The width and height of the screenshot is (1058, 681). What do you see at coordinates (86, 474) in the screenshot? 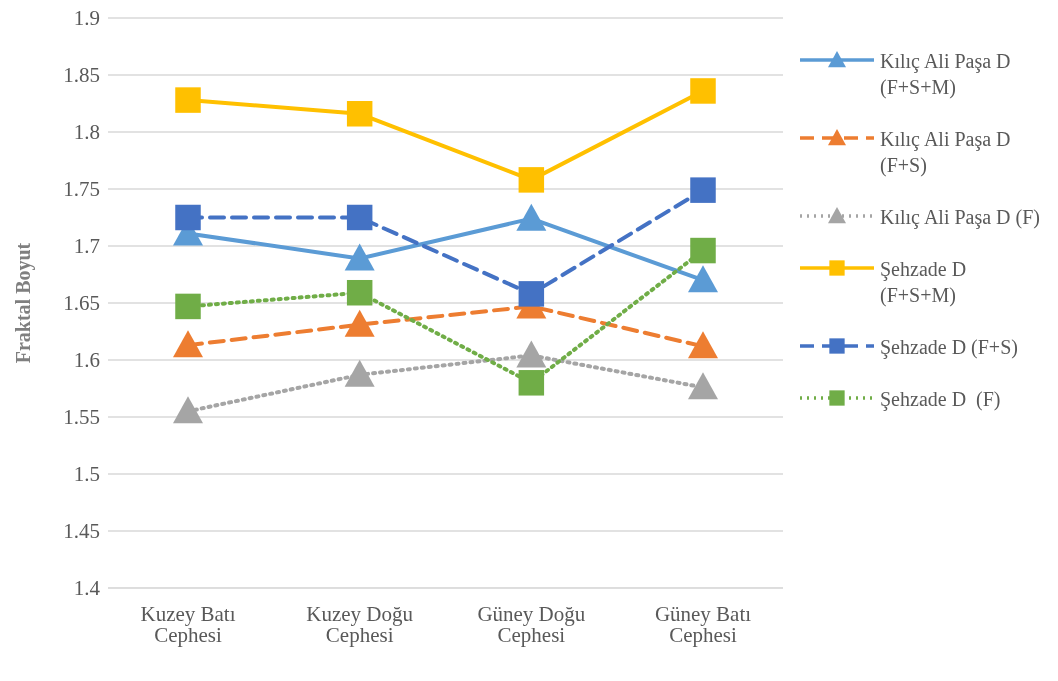
I see `y-tick-label: 1.5` at bounding box center [86, 474].